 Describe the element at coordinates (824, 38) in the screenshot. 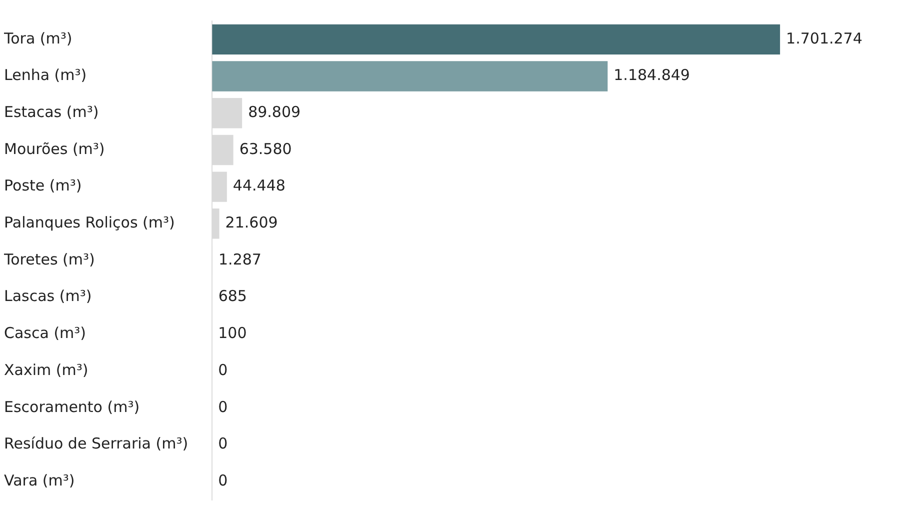

I see `data-label: 1.701.274` at that location.